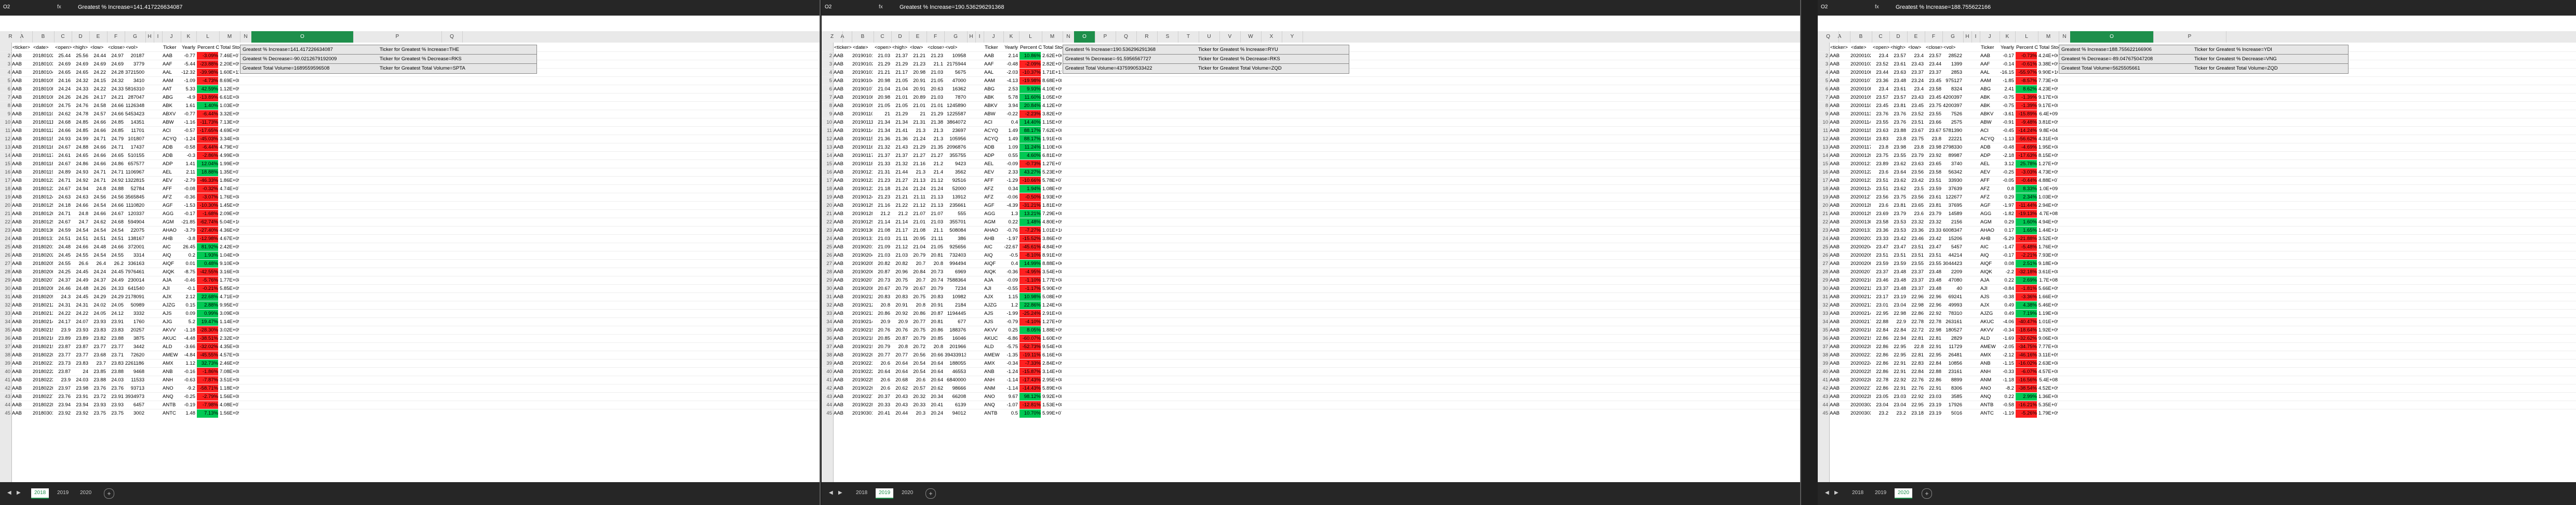 The width and height of the screenshot is (2576, 505). What do you see at coordinates (2027, 189) in the screenshot?
I see `cell-l: 8.33%` at bounding box center [2027, 189].